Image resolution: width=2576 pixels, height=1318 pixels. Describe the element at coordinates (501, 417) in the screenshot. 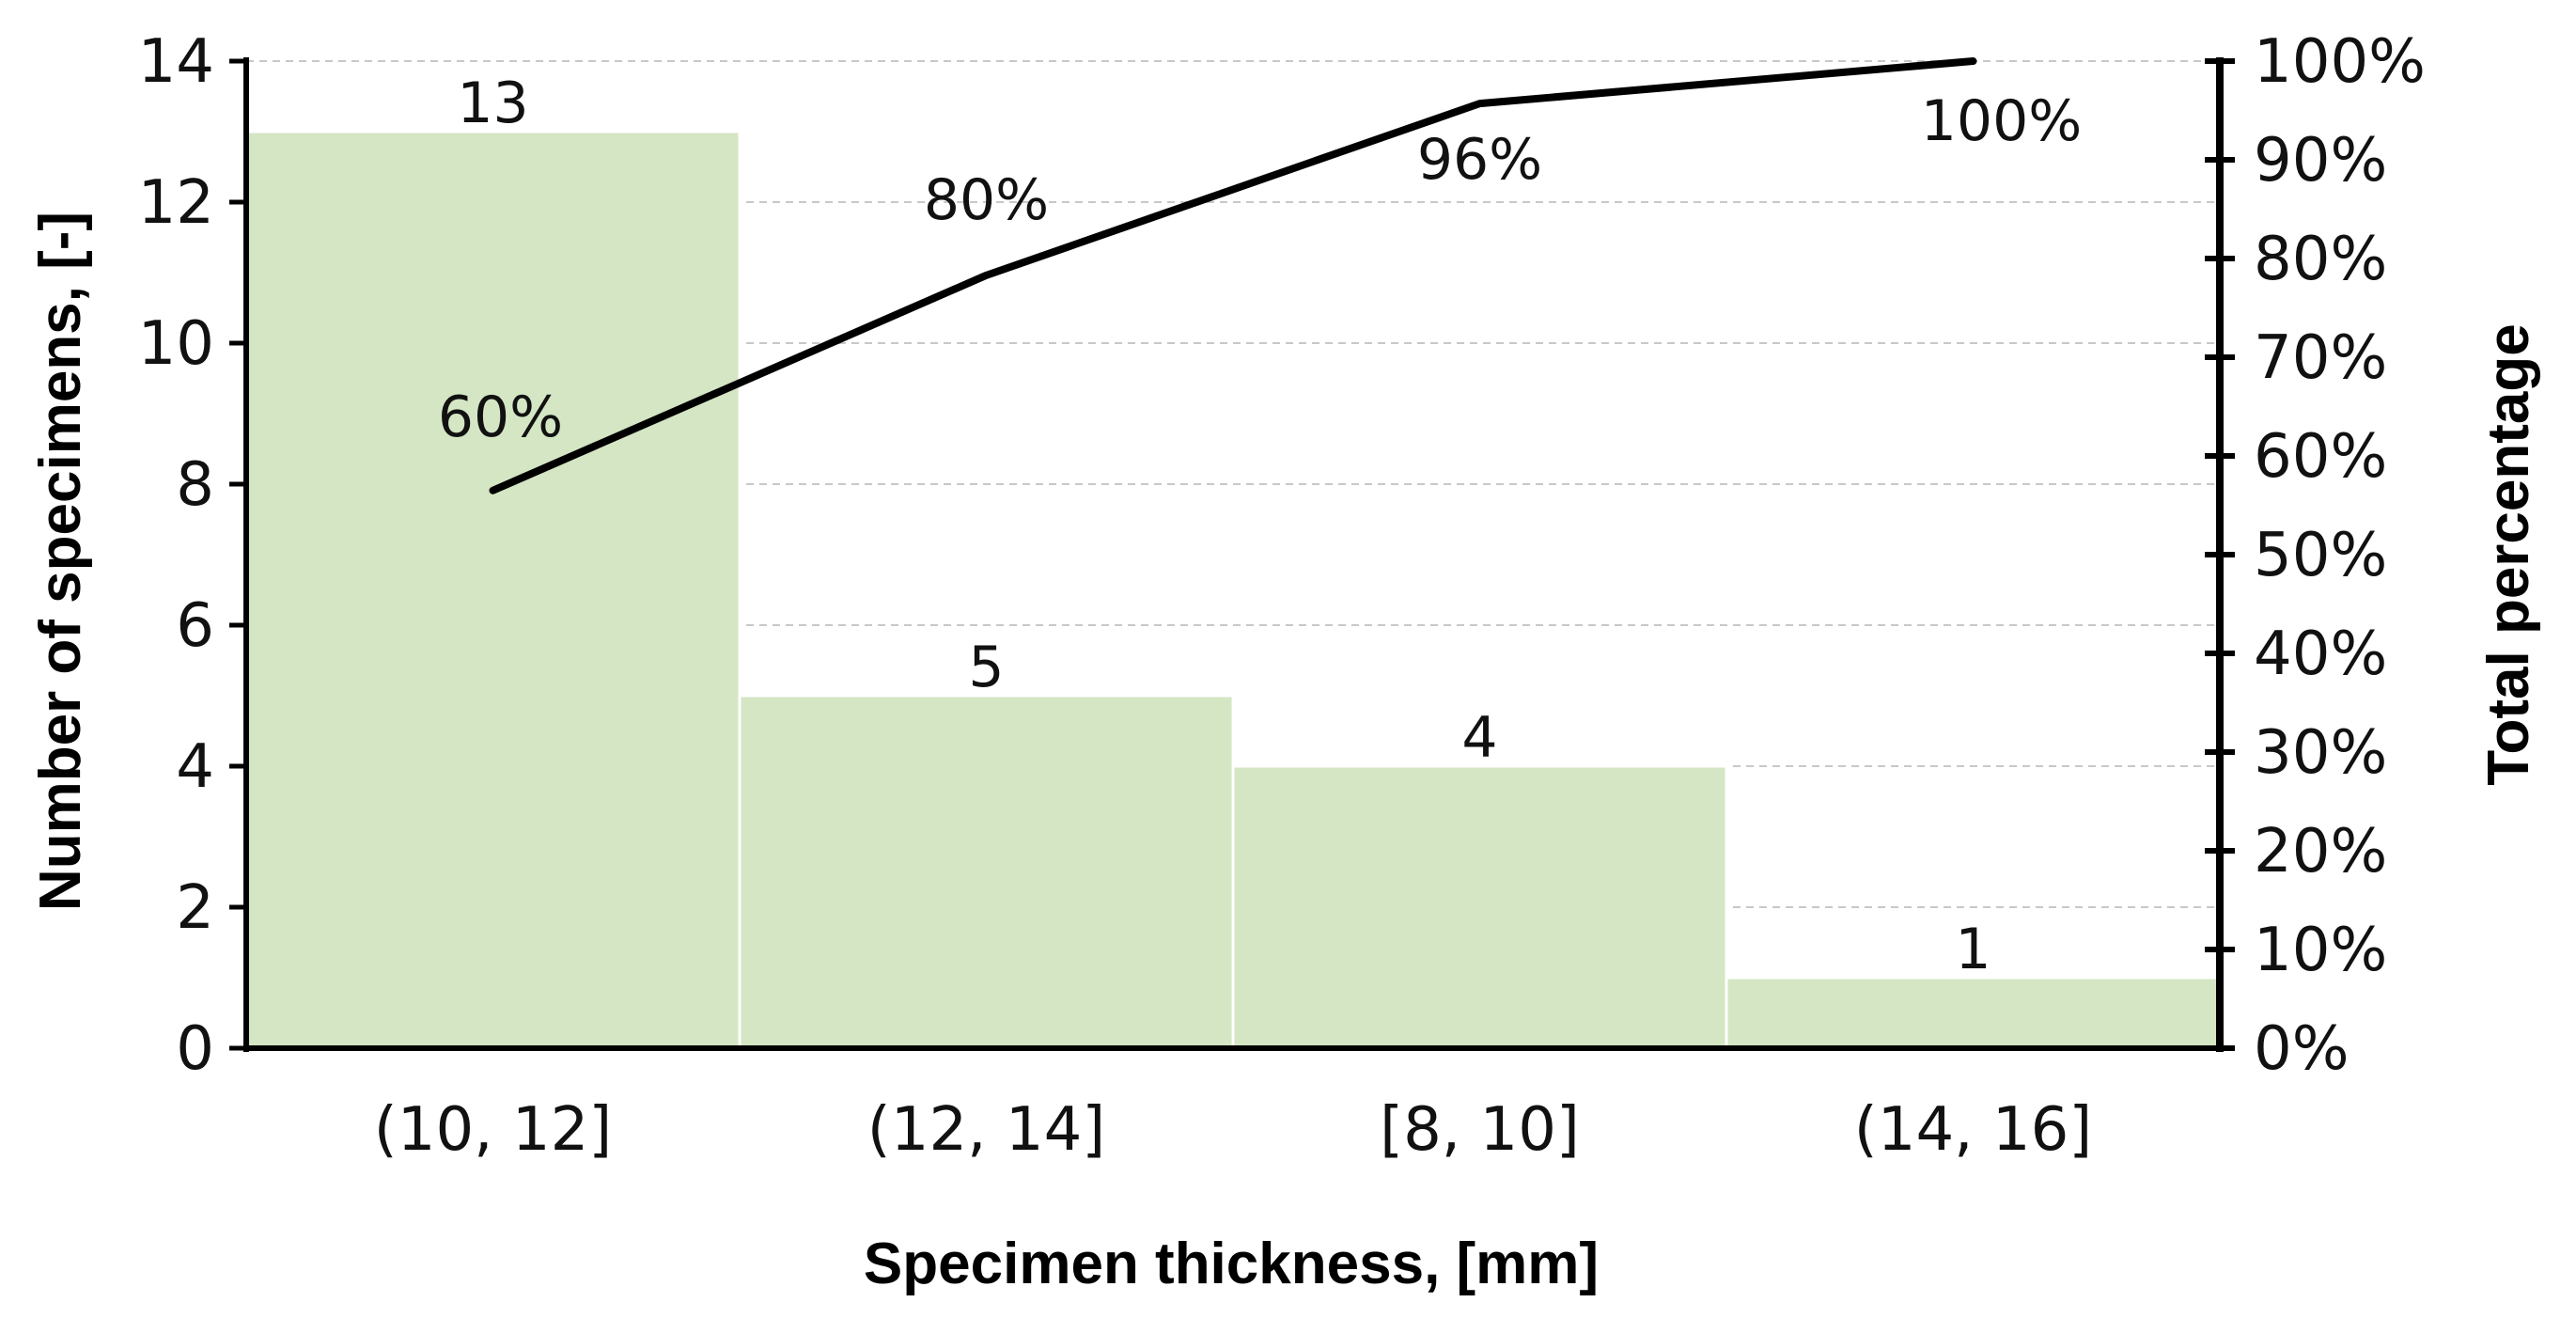

I see `cumulative-point-label: 60%` at that location.